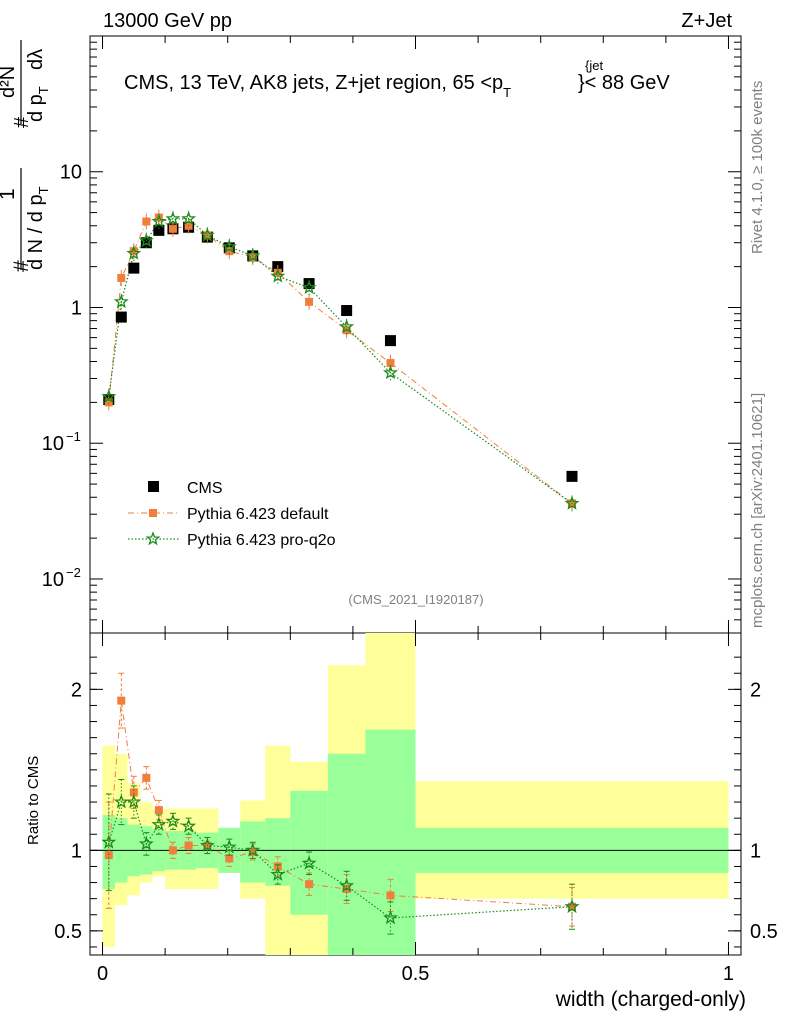  I want to click on legend-default-label: Pythia 6.423 default, so click(258, 514).